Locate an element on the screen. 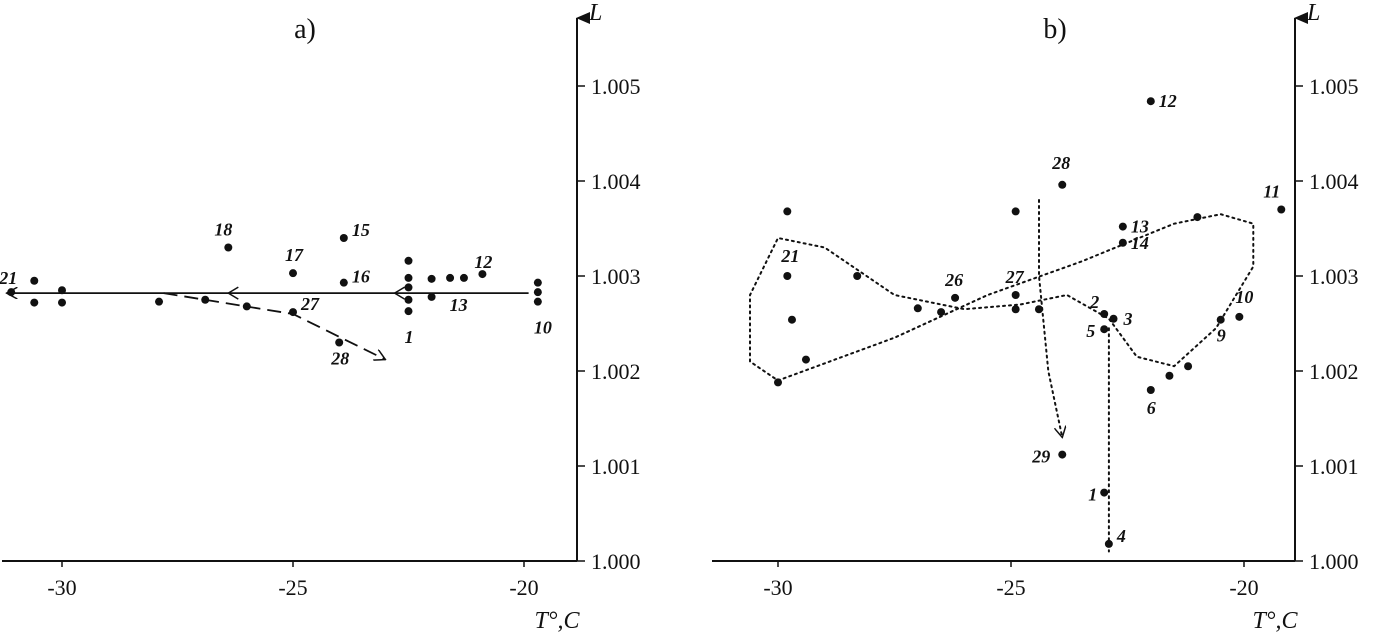  point-label: 15 is located at coordinates (361, 230).